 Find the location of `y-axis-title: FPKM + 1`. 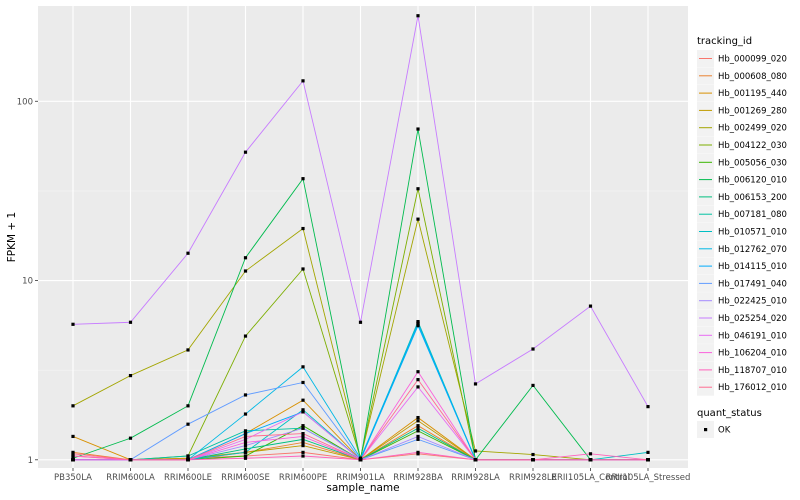

y-axis-title: FPKM + 1 is located at coordinates (12, 237).